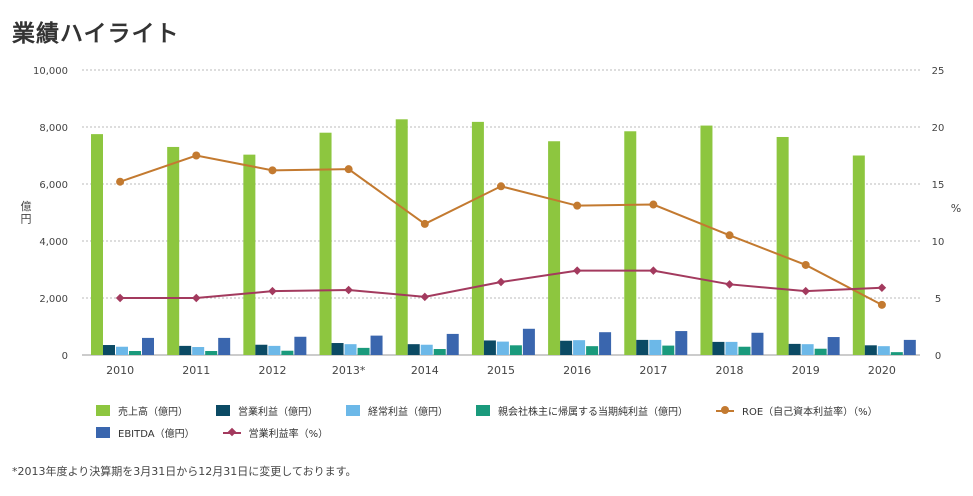  What do you see at coordinates (96, 34) in the screenshot?
I see `page-title: 業績ハイライト` at bounding box center [96, 34].